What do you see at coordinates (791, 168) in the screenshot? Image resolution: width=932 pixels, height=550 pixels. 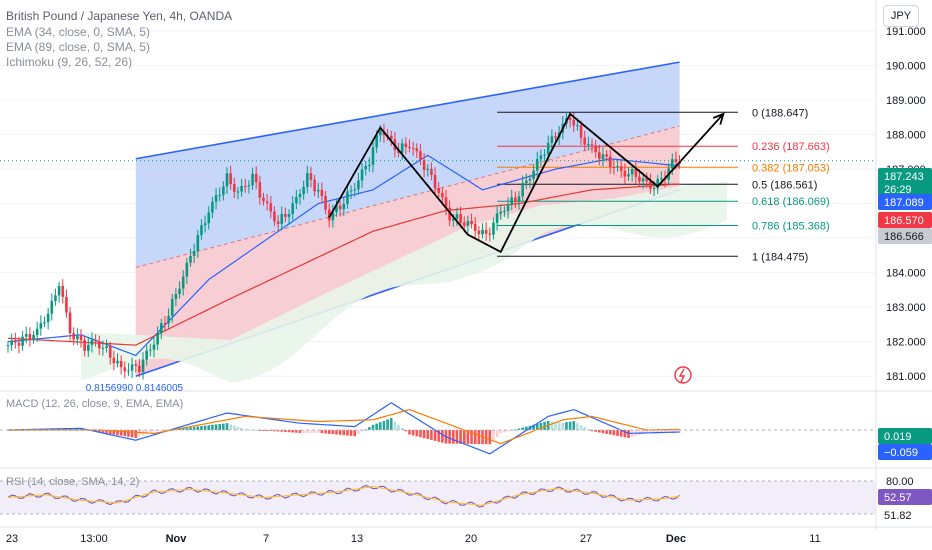 I see `fib-level-label: 0.382 (187.053)` at bounding box center [791, 168].